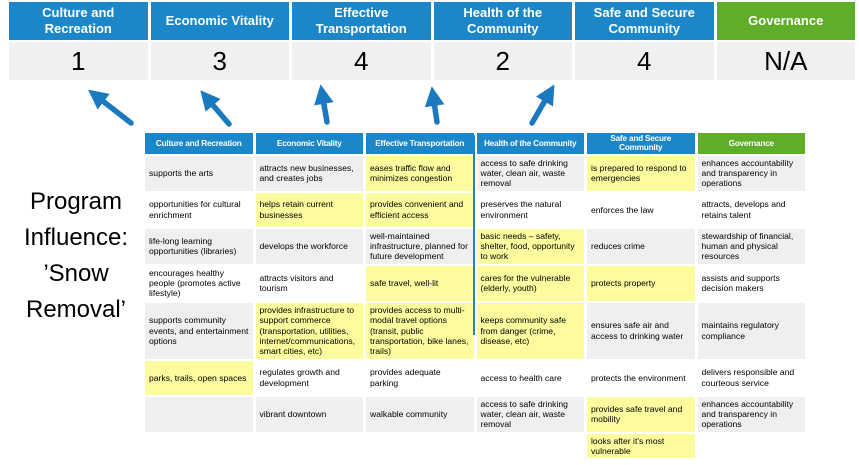 The width and height of the screenshot is (859, 465). I want to click on priority-header-cell: Governance, so click(785, 21).